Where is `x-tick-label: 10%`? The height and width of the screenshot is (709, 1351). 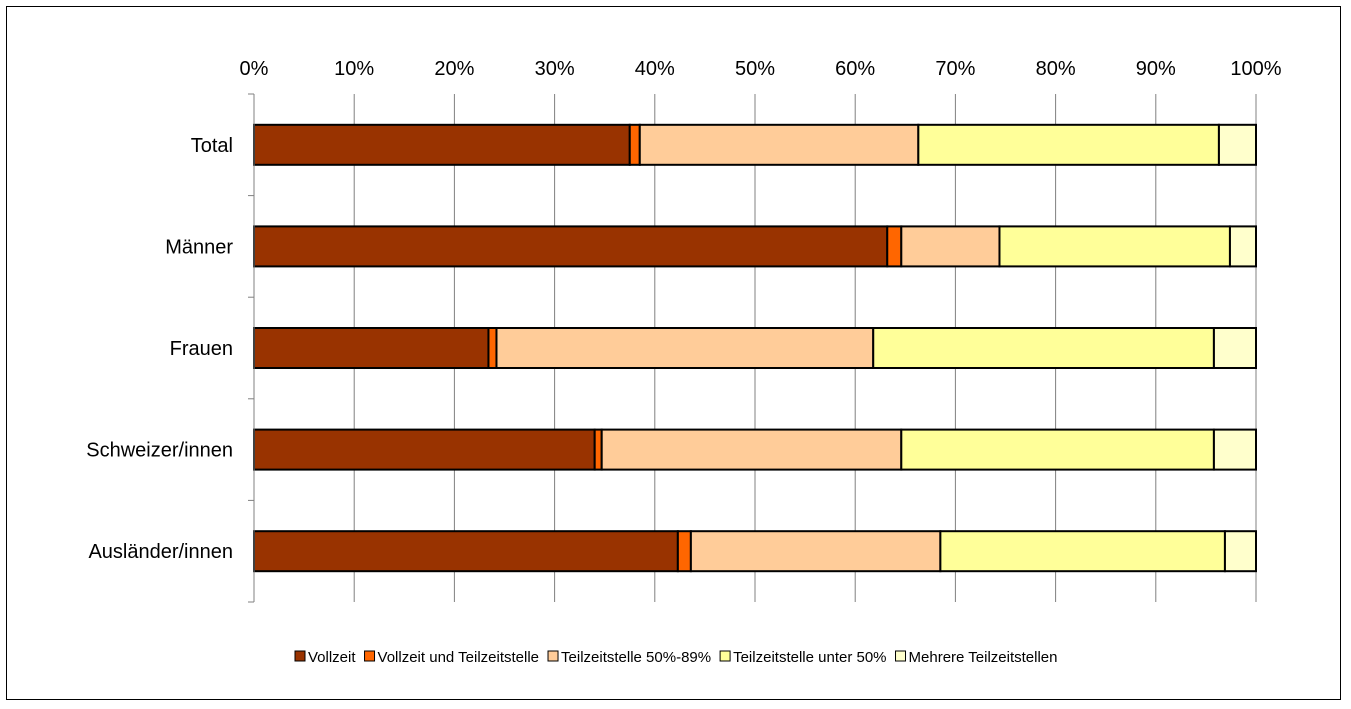 x-tick-label: 10% is located at coordinates (354, 69).